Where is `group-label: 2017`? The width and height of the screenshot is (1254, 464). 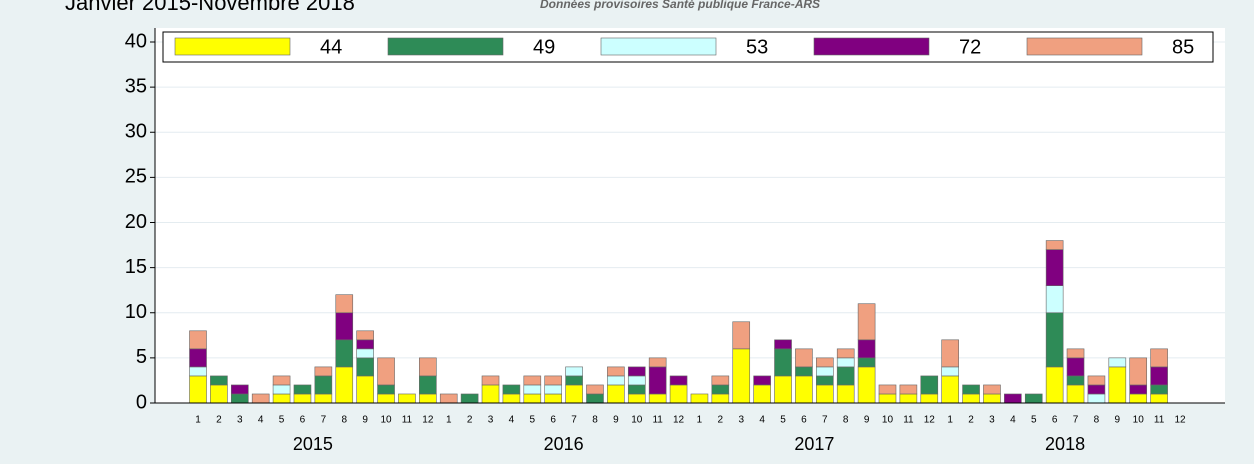 group-label: 2017 is located at coordinates (814, 444).